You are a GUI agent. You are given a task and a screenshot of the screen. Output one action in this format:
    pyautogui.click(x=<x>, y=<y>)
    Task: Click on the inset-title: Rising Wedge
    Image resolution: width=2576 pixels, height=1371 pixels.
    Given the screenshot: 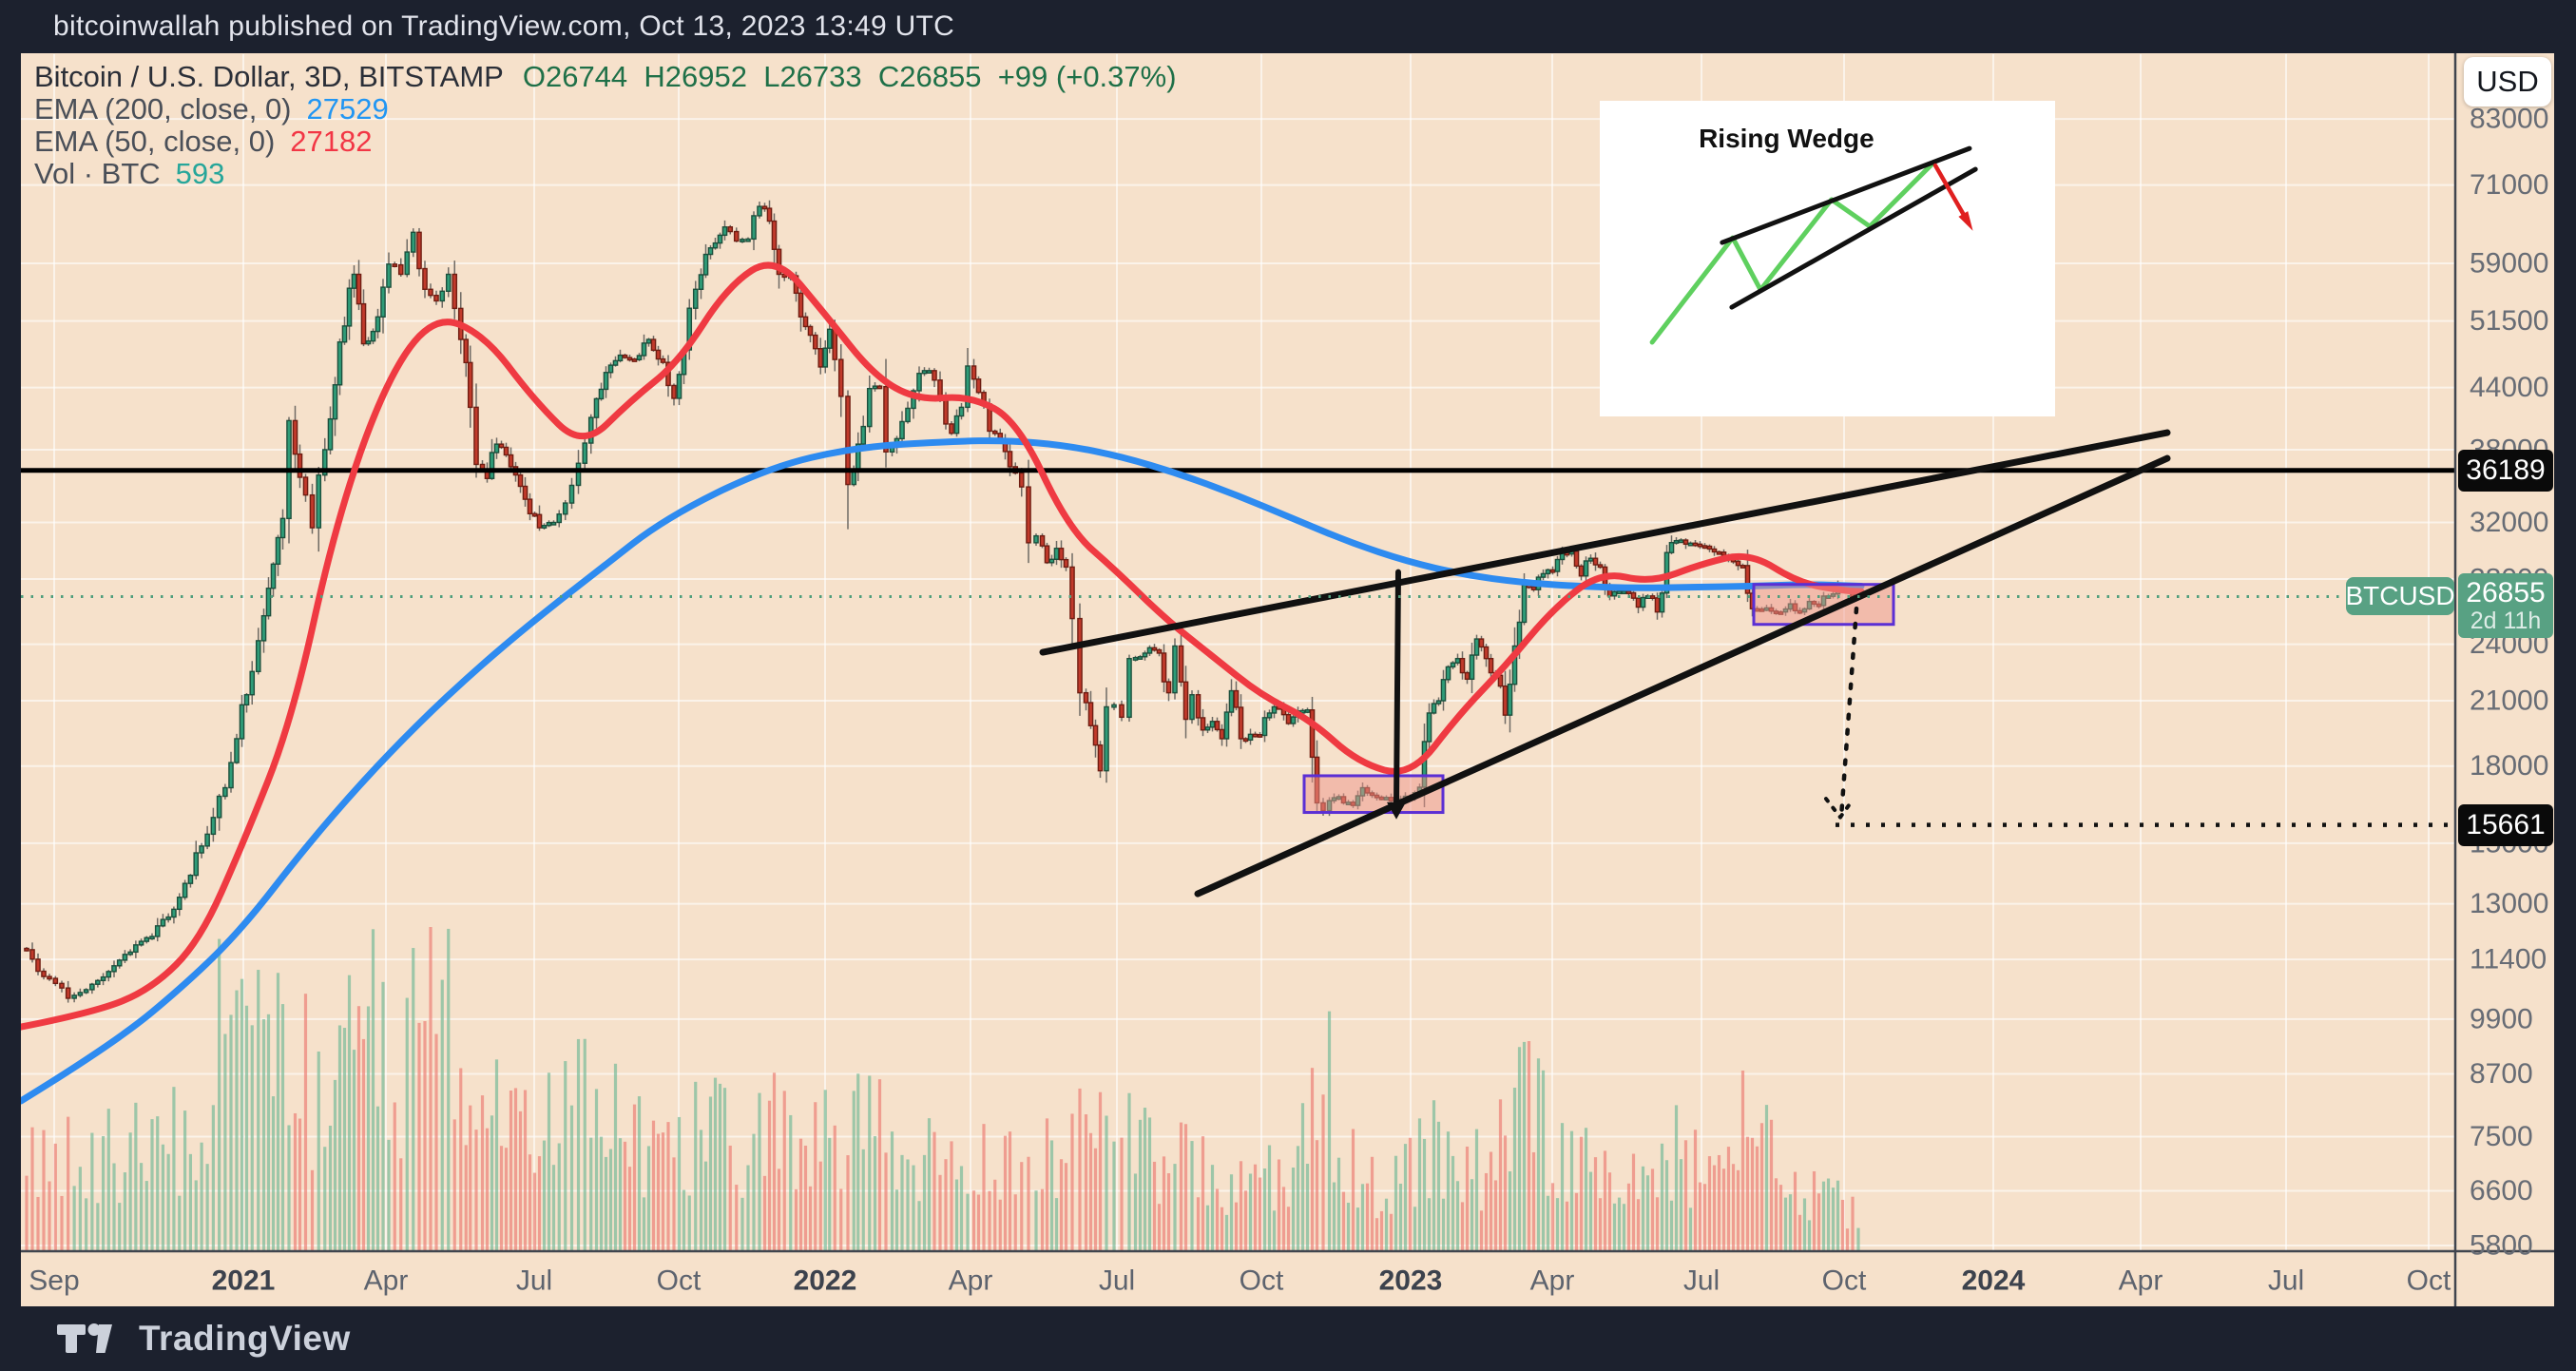 What is the action you would take?
    pyautogui.click(x=1786, y=138)
    